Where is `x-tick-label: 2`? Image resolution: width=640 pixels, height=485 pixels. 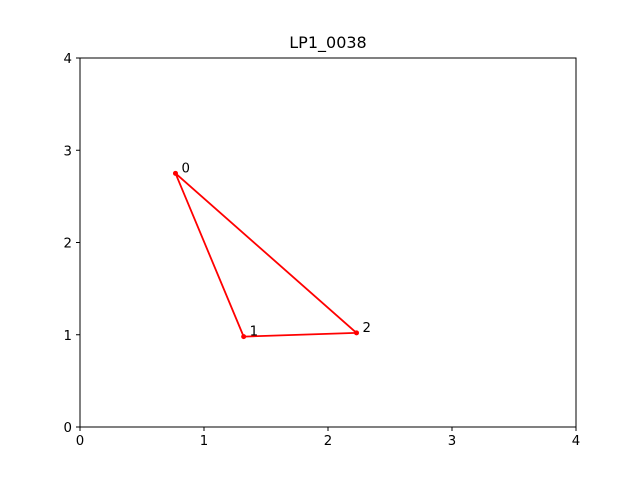 x-tick-label: 2 is located at coordinates (328, 441).